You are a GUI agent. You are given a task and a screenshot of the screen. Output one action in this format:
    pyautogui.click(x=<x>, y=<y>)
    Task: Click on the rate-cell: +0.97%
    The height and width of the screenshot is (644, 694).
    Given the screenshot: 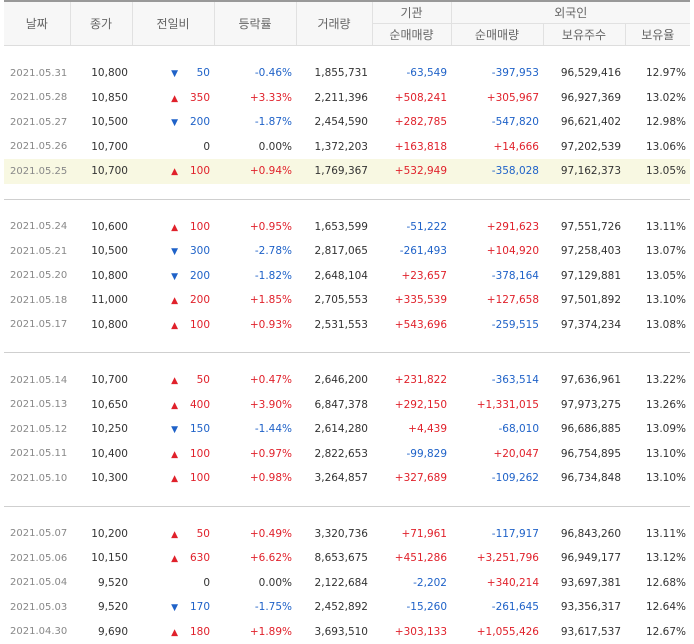 What is the action you would take?
    pyautogui.click(x=255, y=454)
    